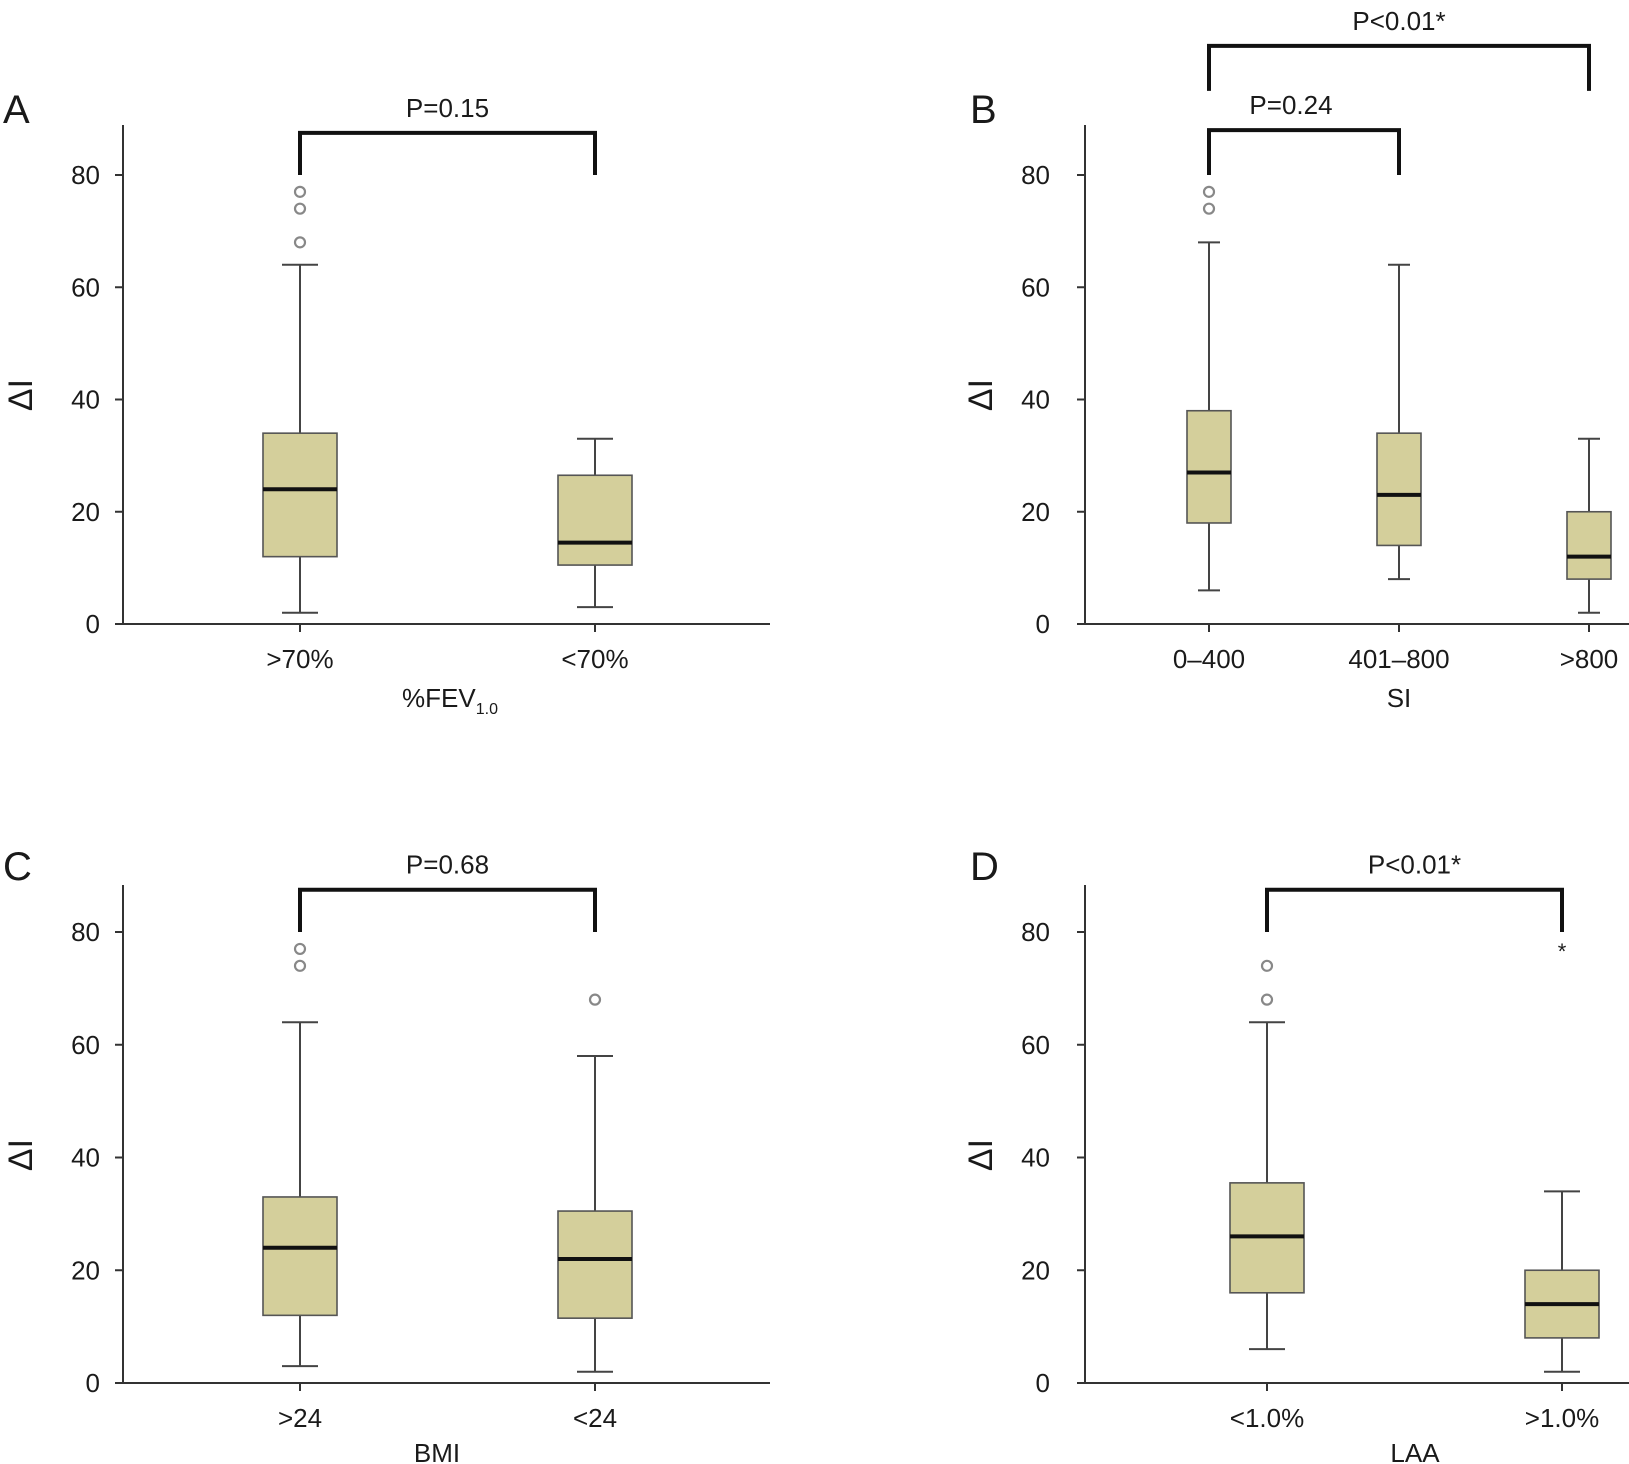  What do you see at coordinates (1035, 932) in the screenshot?
I see `panel-d-y-tick-label: 80` at bounding box center [1035, 932].